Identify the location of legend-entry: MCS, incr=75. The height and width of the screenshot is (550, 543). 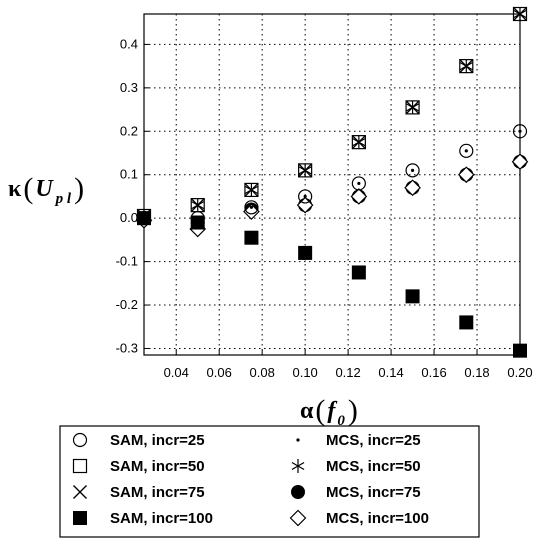
(356, 492).